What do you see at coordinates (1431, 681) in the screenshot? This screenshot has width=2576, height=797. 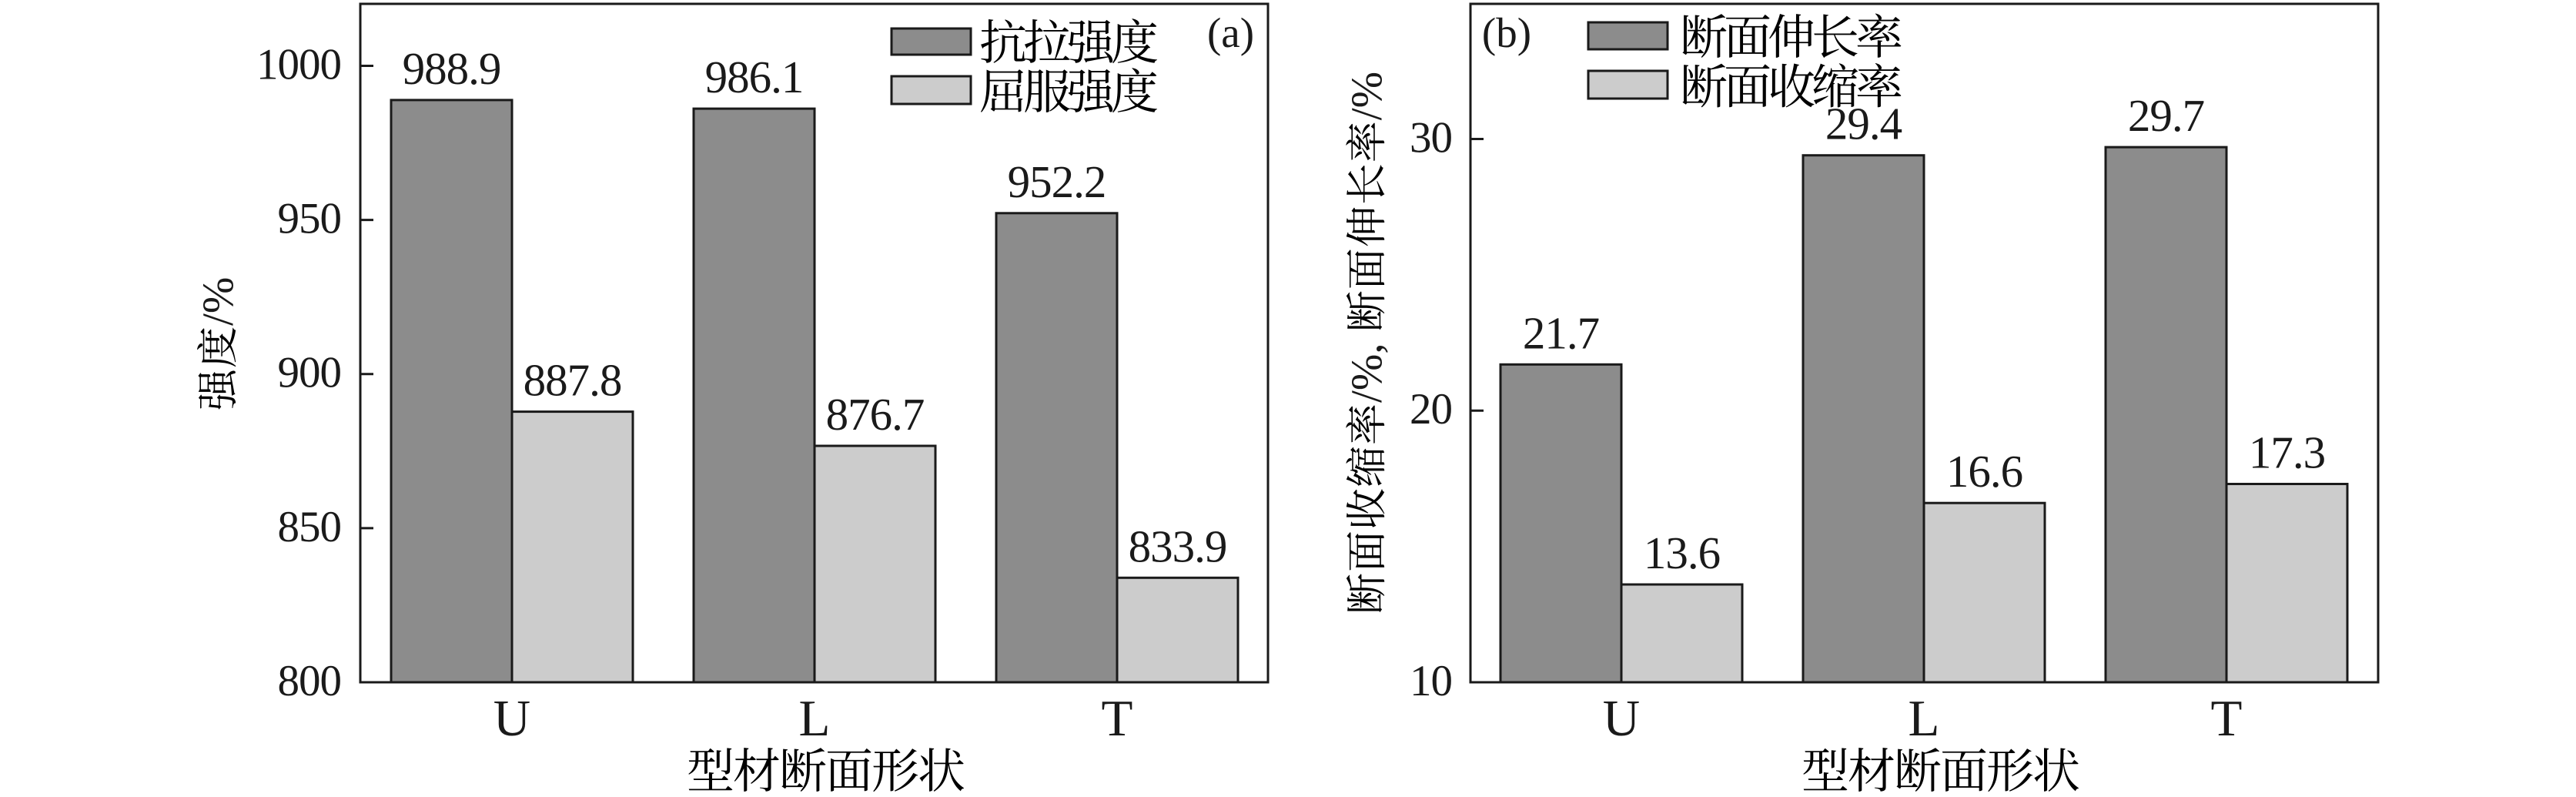 I see `svg-text: 10` at bounding box center [1431, 681].